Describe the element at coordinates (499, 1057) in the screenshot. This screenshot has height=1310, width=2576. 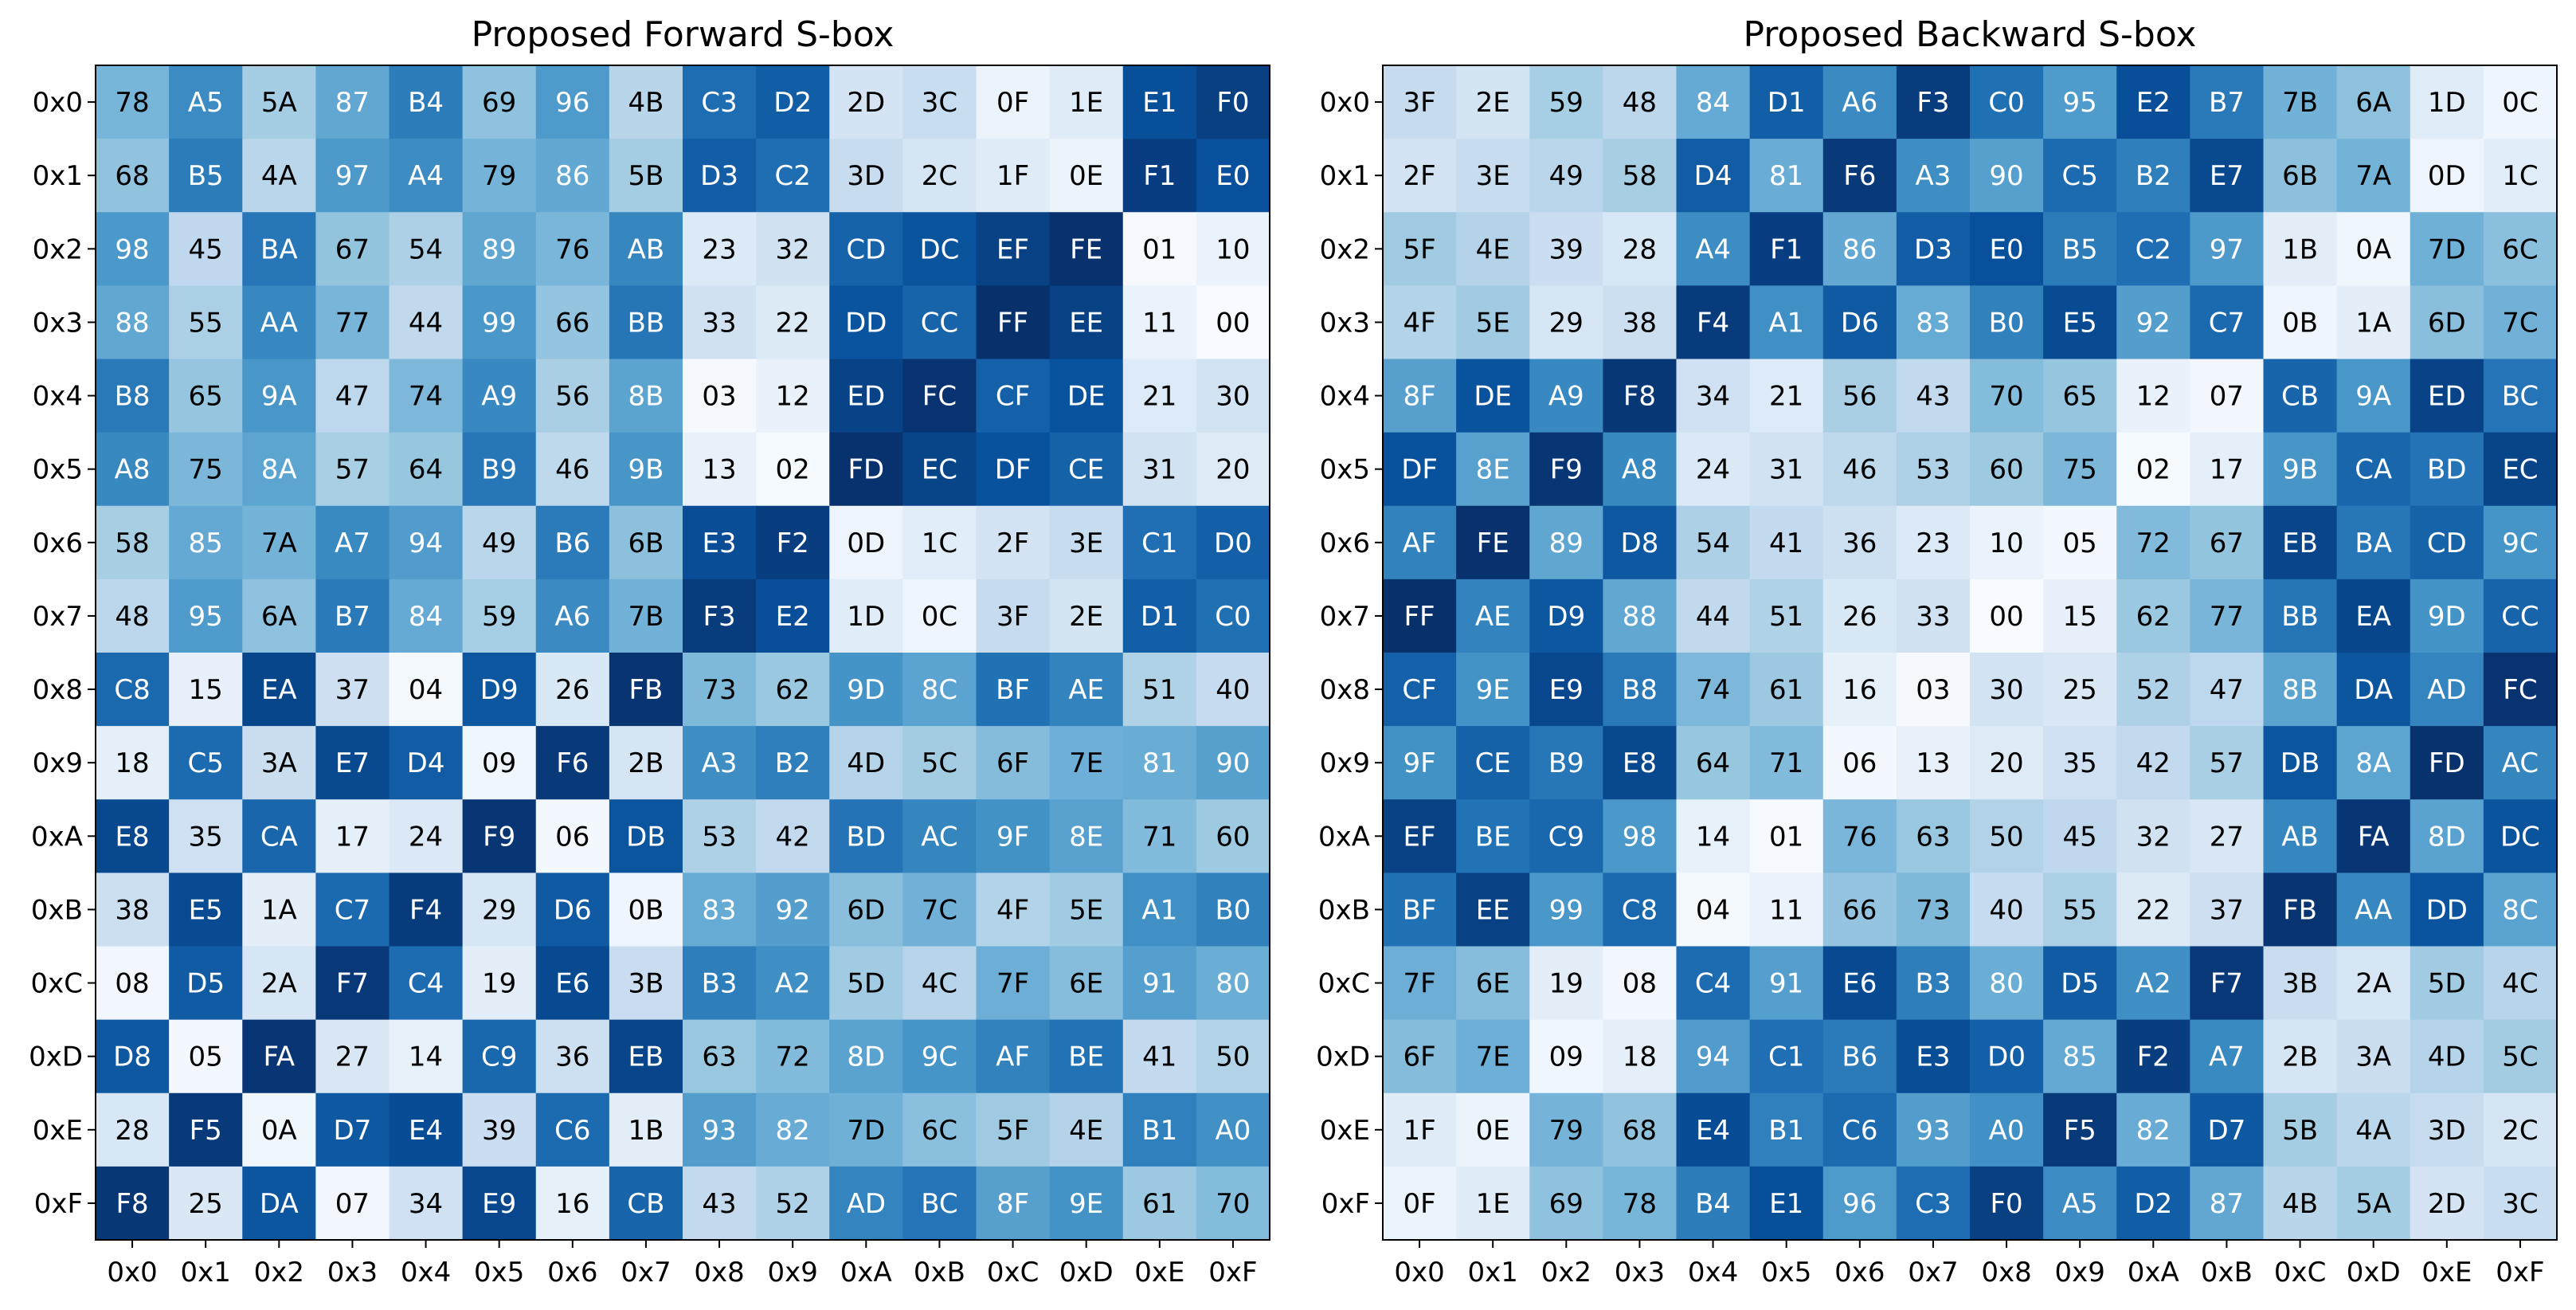
I see `cell-value-label: C9` at that location.